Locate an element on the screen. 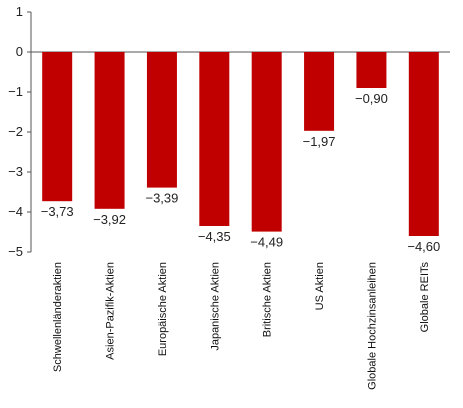  category-label: Schwellenländeraktien is located at coordinates (58, 317).